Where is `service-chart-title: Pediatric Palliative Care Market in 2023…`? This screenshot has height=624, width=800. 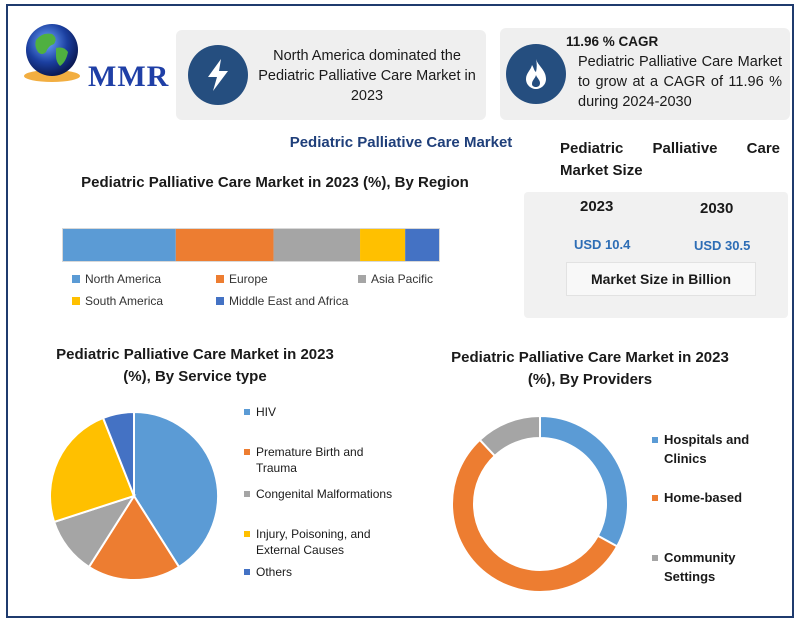
service-chart-title: Pediatric Palliative Care Market in 2023… is located at coordinates (195, 365).